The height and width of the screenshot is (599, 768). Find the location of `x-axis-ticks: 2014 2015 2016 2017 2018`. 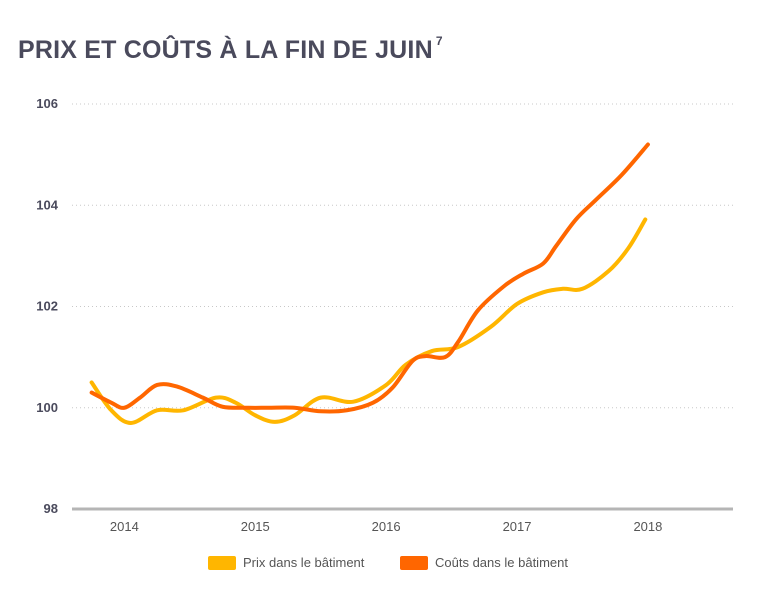

x-axis-ticks: 2014 2015 2016 2017 2018 is located at coordinates (386, 526).